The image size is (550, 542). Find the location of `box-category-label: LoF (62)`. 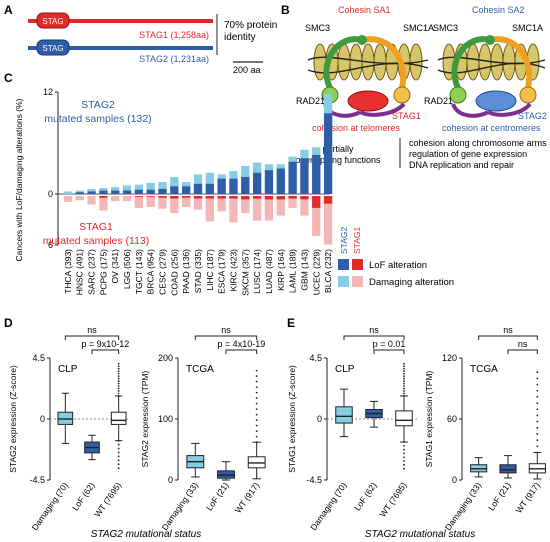

box-category-label: LoF (62) is located at coordinates (83, 496).